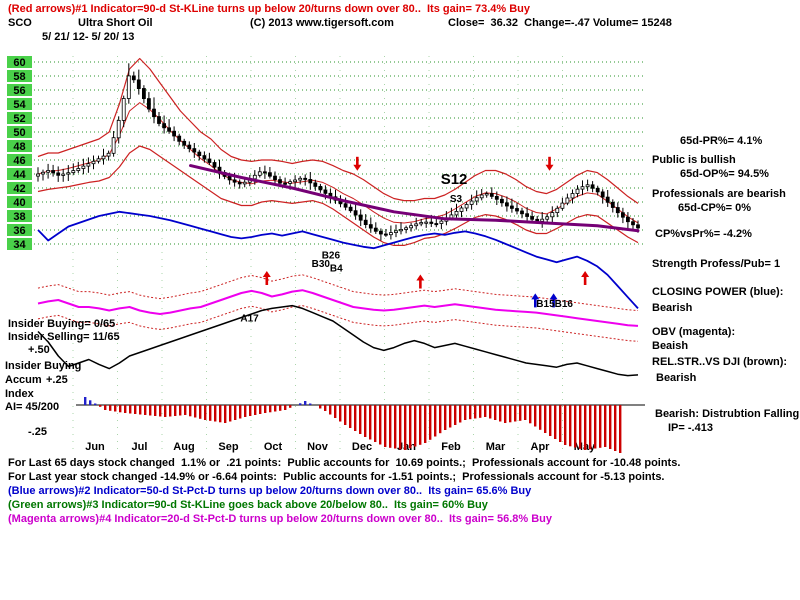  What do you see at coordinates (340, 447) in the screenshot?
I see `month-labels: JunJulAugSepOctNovDecJanFebMarAprMay` at bounding box center [340, 447].